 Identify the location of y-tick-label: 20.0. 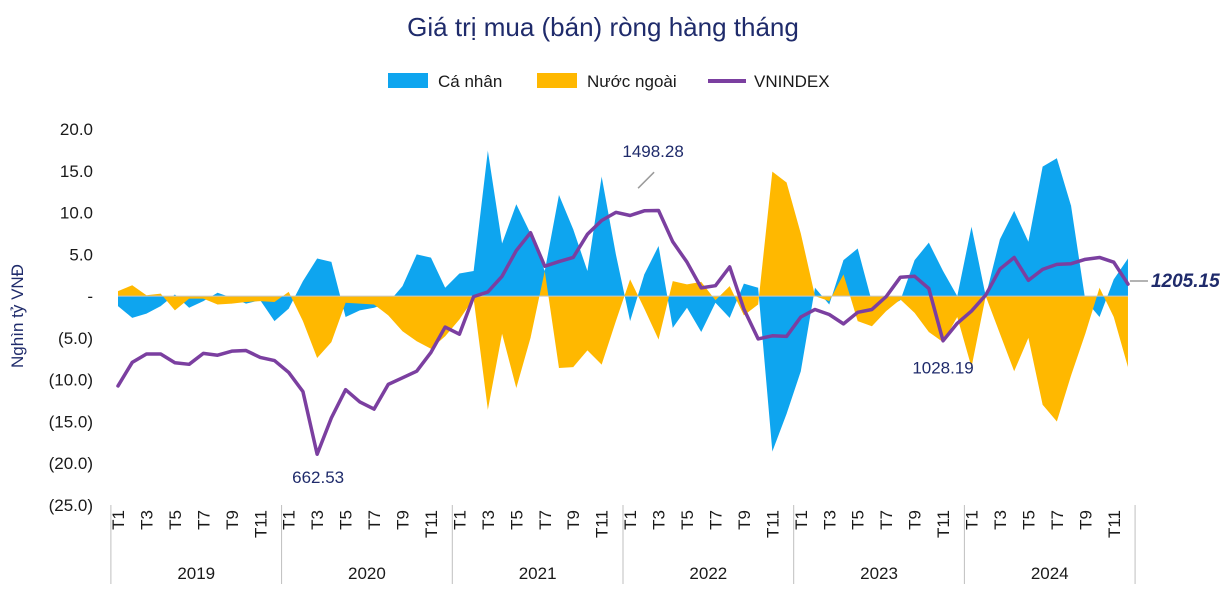
(76, 129).